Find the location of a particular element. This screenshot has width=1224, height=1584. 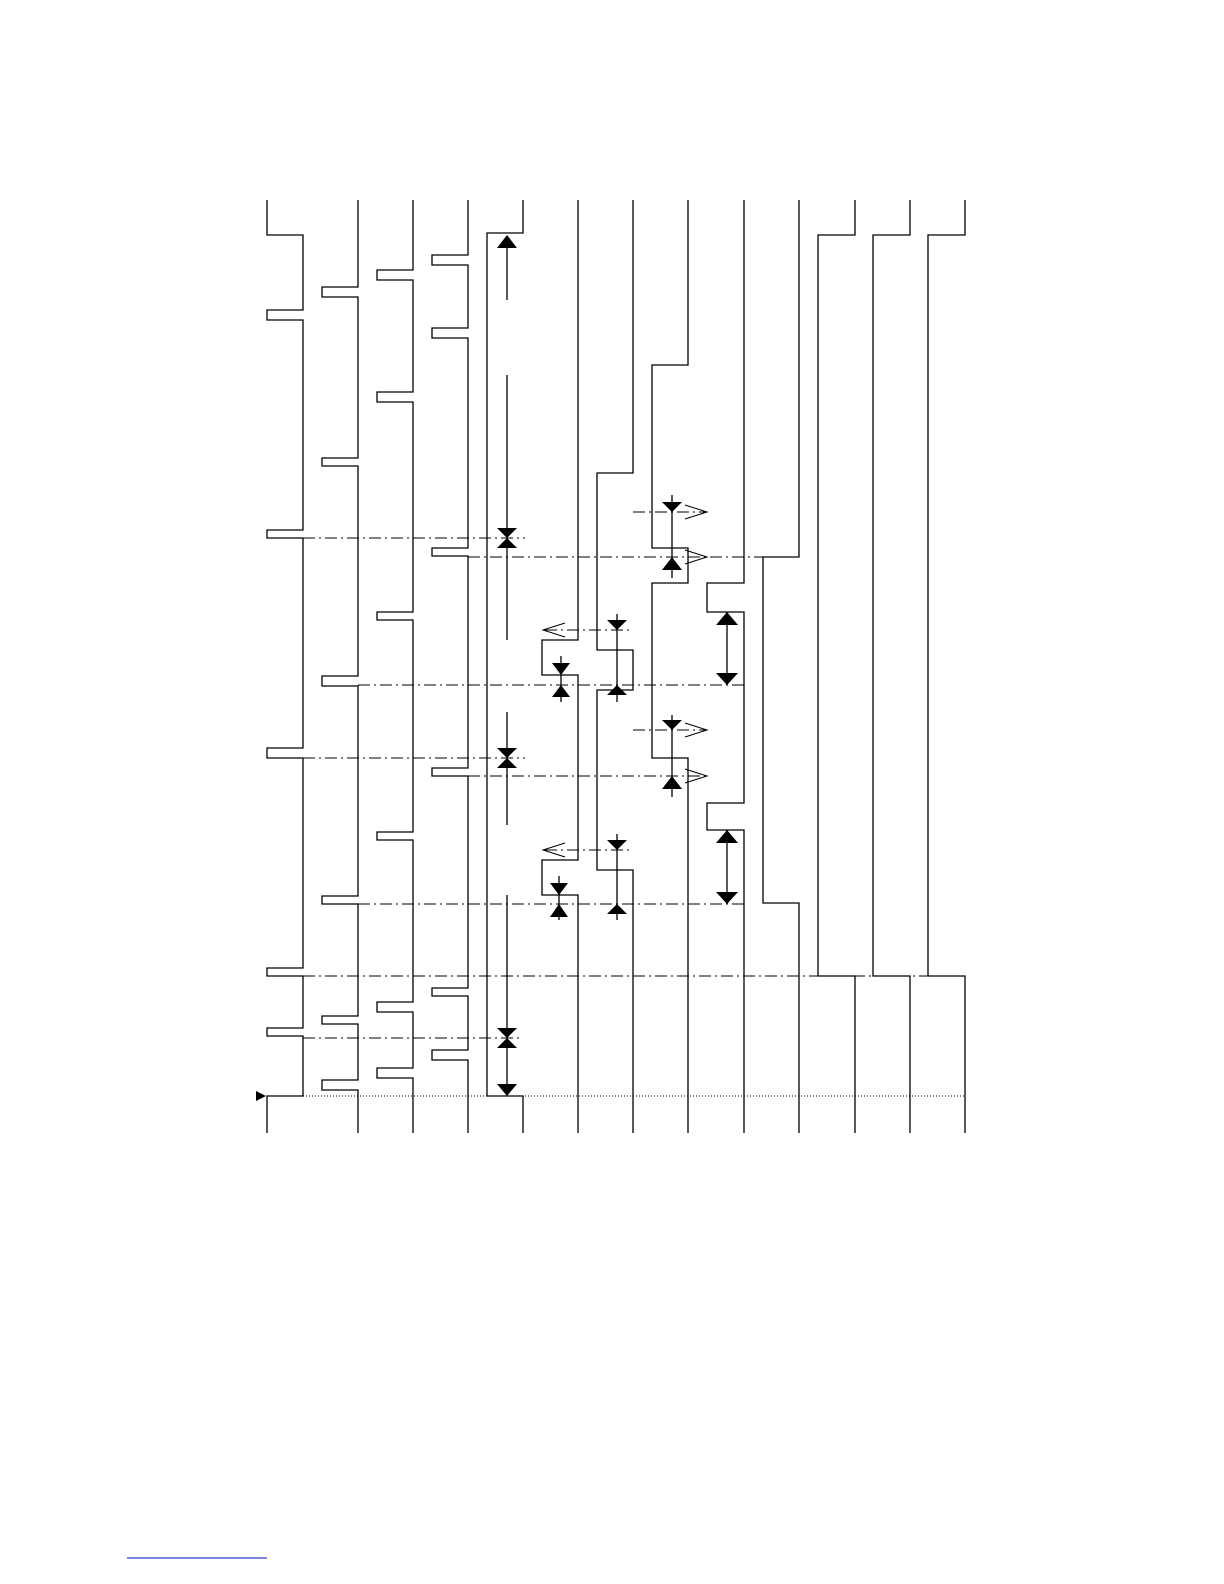

interval-arrows is located at coordinates (617, 665).